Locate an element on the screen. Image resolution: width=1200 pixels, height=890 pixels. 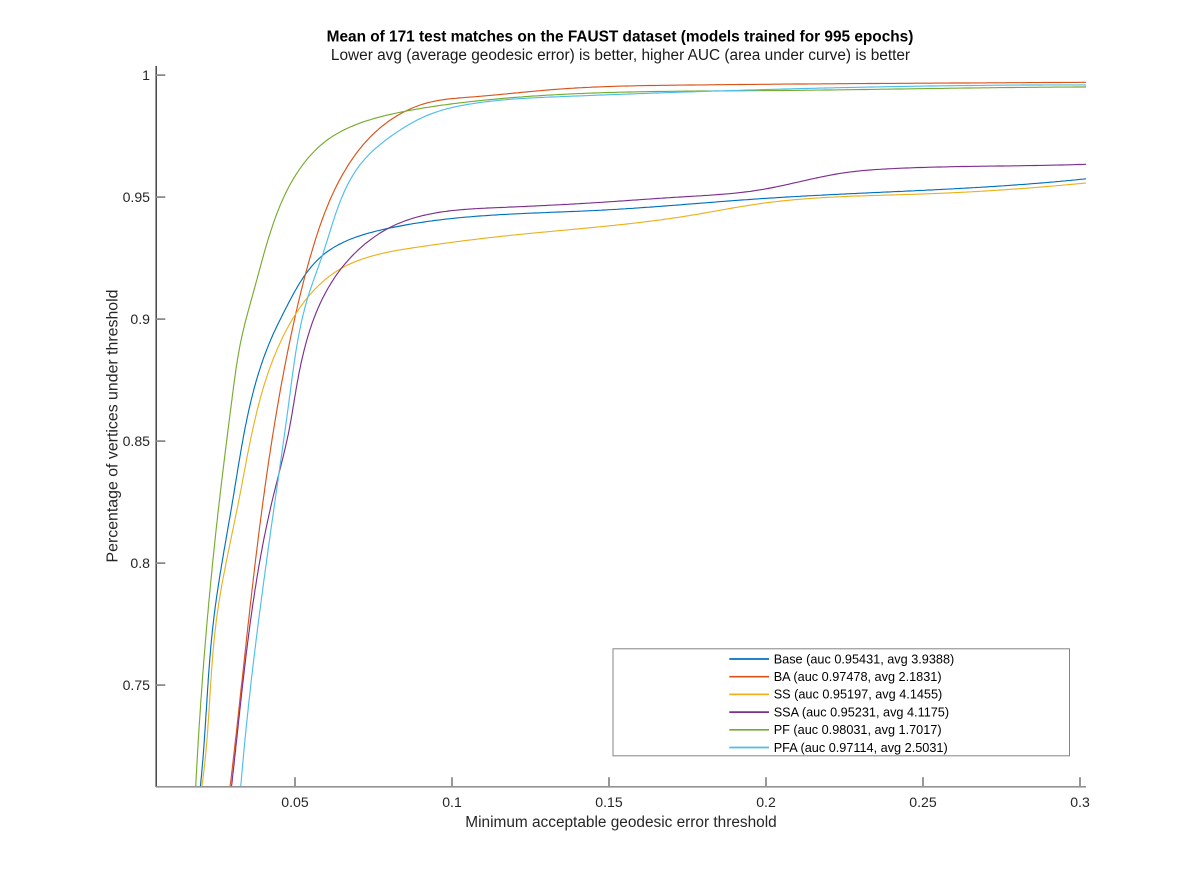
svg-text: 0.9 is located at coordinates (140, 319).